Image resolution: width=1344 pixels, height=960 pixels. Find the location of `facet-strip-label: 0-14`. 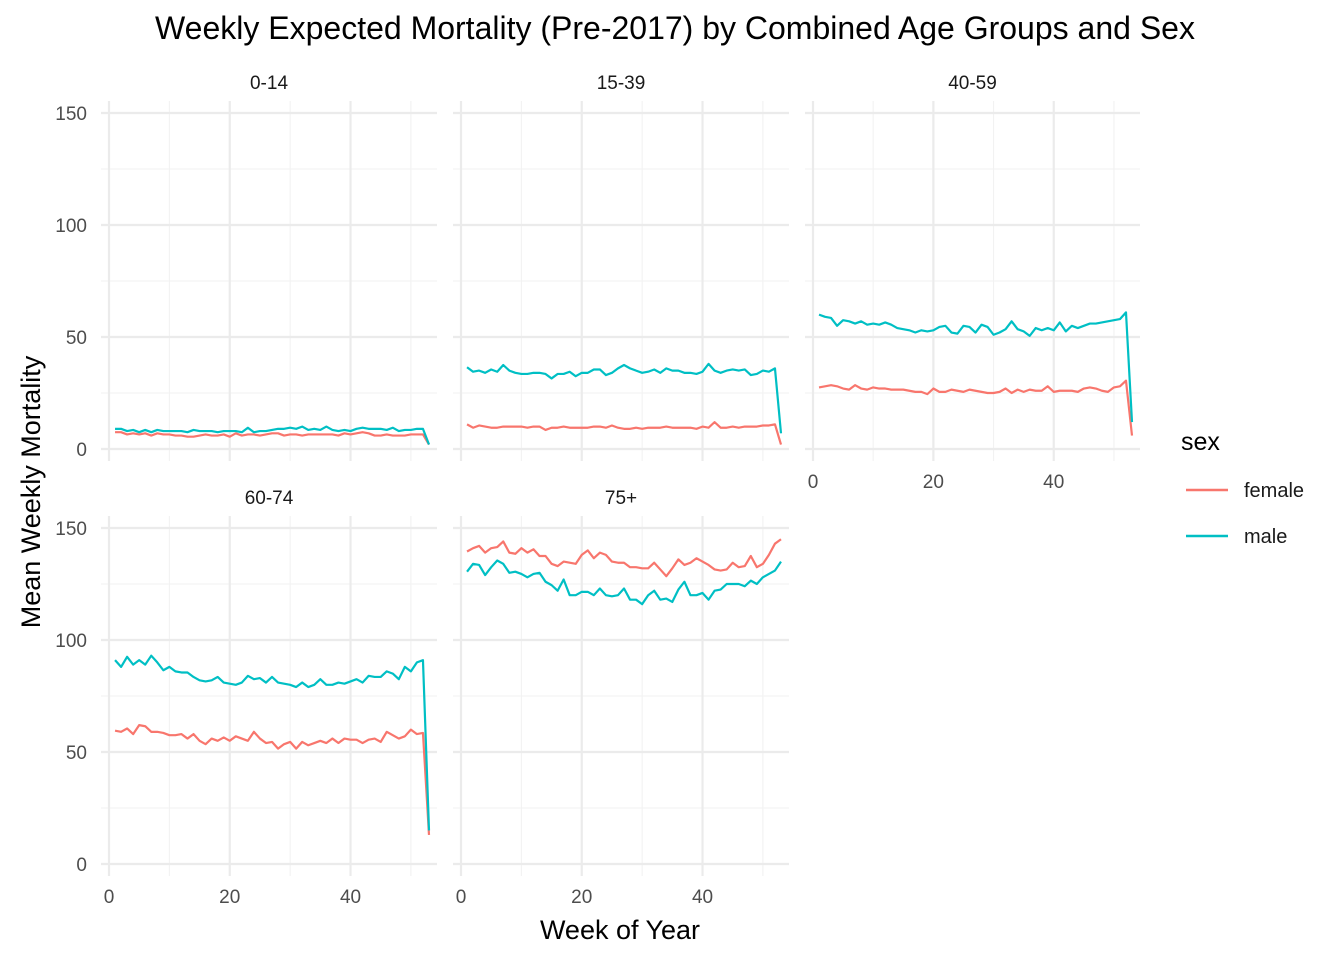

facet-strip-label: 0-14 is located at coordinates (269, 83).